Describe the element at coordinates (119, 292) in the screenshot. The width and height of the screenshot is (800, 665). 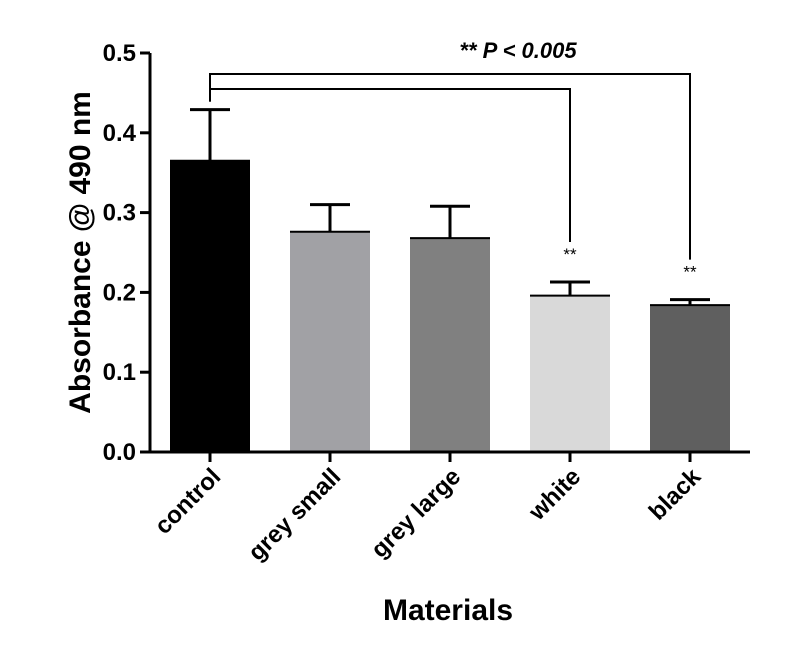
I see `y-tick-label: 0.2` at that location.